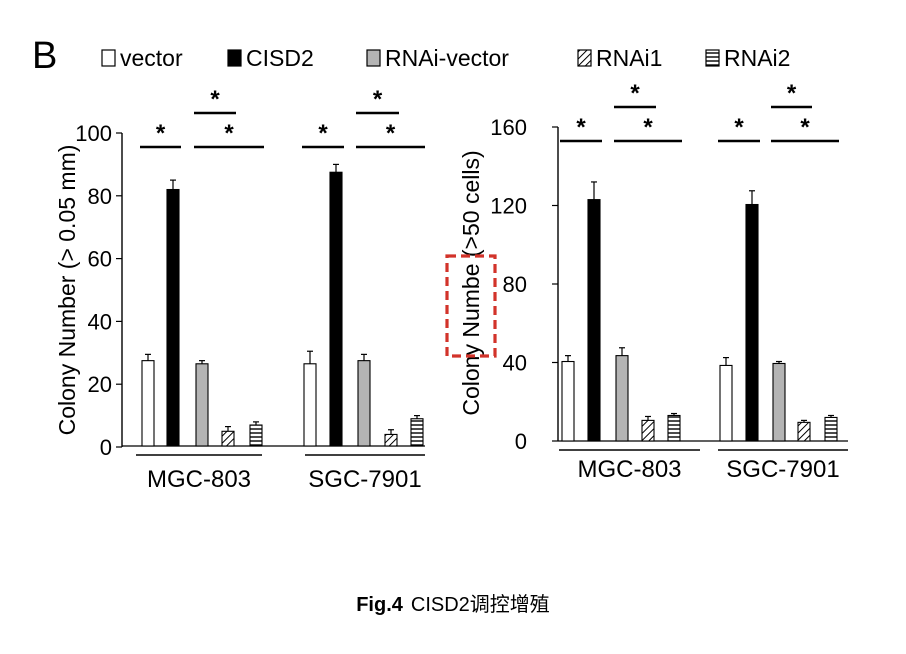  What do you see at coordinates (471, 306) in the screenshot?
I see `highlight-box` at bounding box center [471, 306].